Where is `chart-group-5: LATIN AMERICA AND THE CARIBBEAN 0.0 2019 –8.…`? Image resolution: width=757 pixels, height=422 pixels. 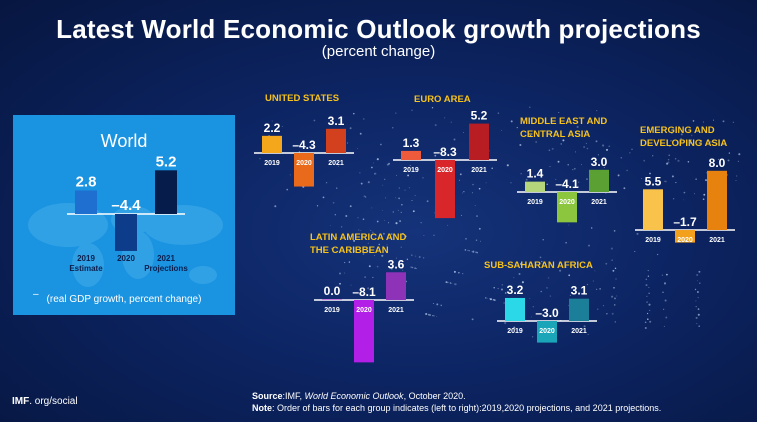 chart-group-5: LATIN AMERICA AND THE CARIBBEAN 0.0 2019 –8.… is located at coordinates (362, 297).